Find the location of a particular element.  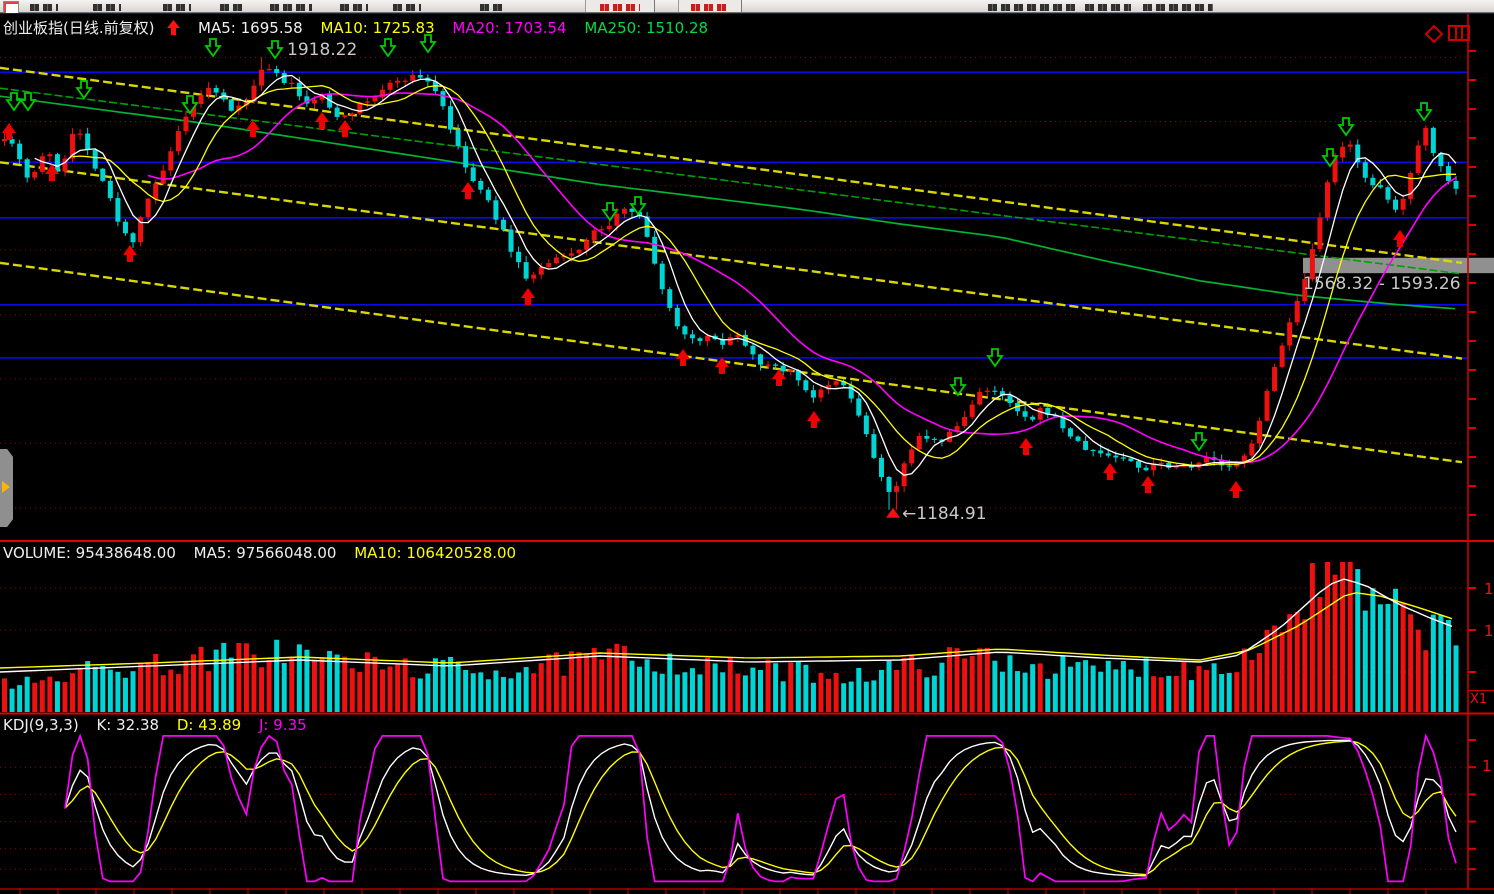

sidebar-expand-tab is located at coordinates (6, 488).